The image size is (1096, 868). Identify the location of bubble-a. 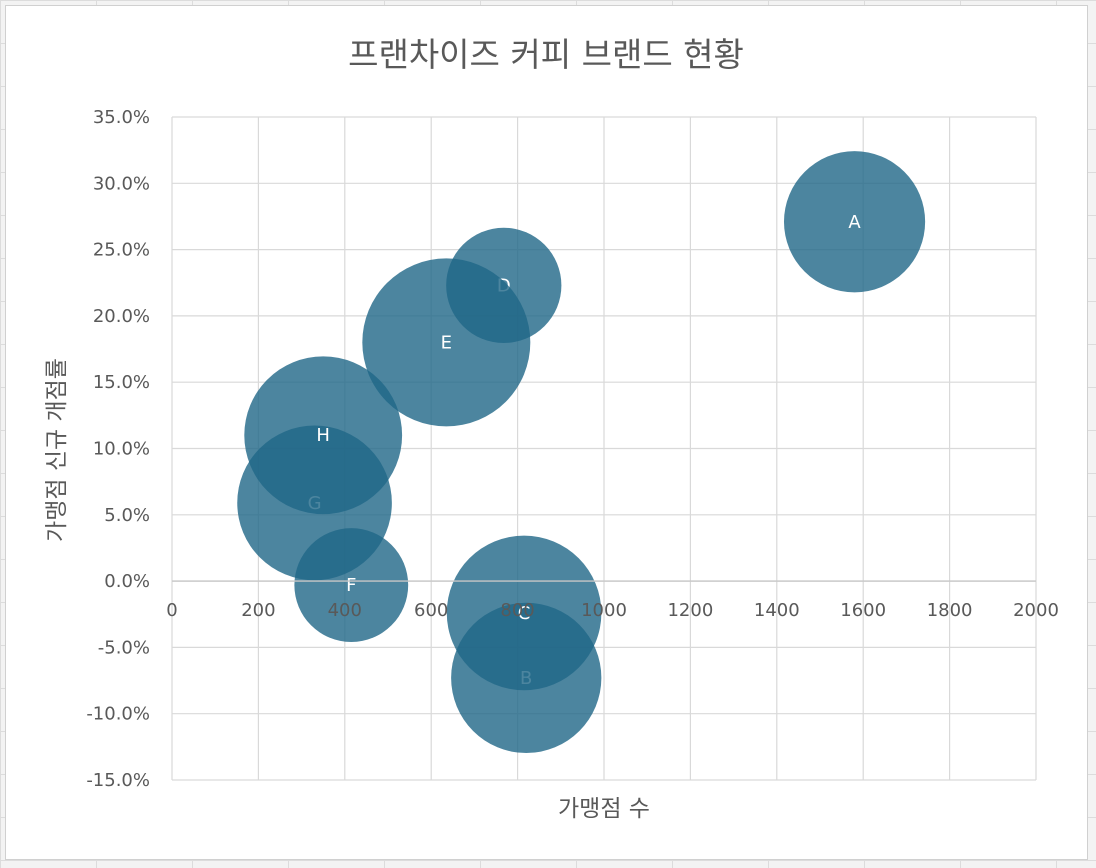
(854, 222).